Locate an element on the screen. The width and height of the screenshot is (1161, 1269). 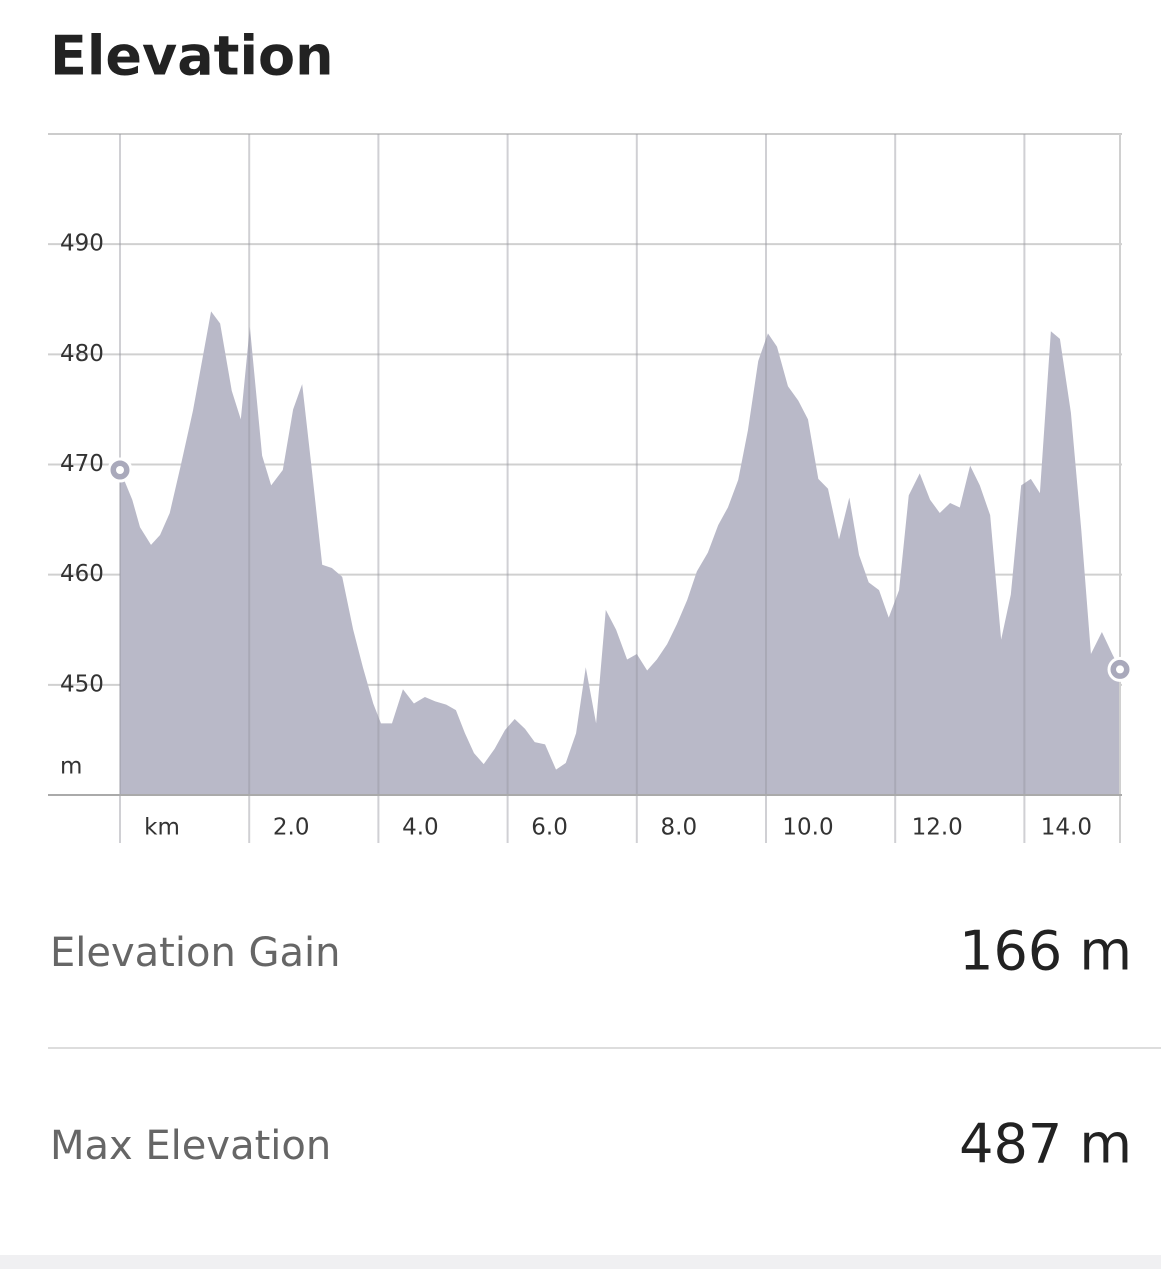
y-tick-label: 470 is located at coordinates (82, 464).